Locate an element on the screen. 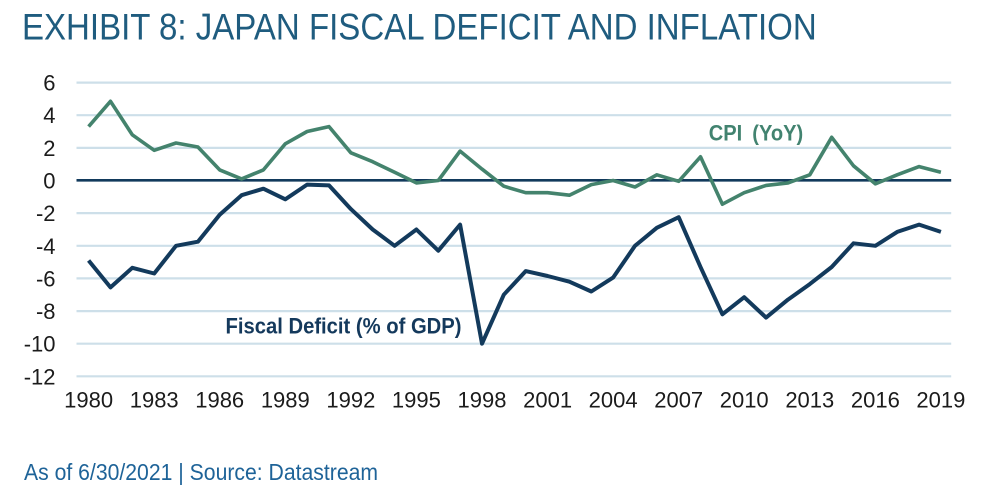 Image resolution: width=1000 pixels, height=499 pixels. svg-text: 4 is located at coordinates (49, 115).